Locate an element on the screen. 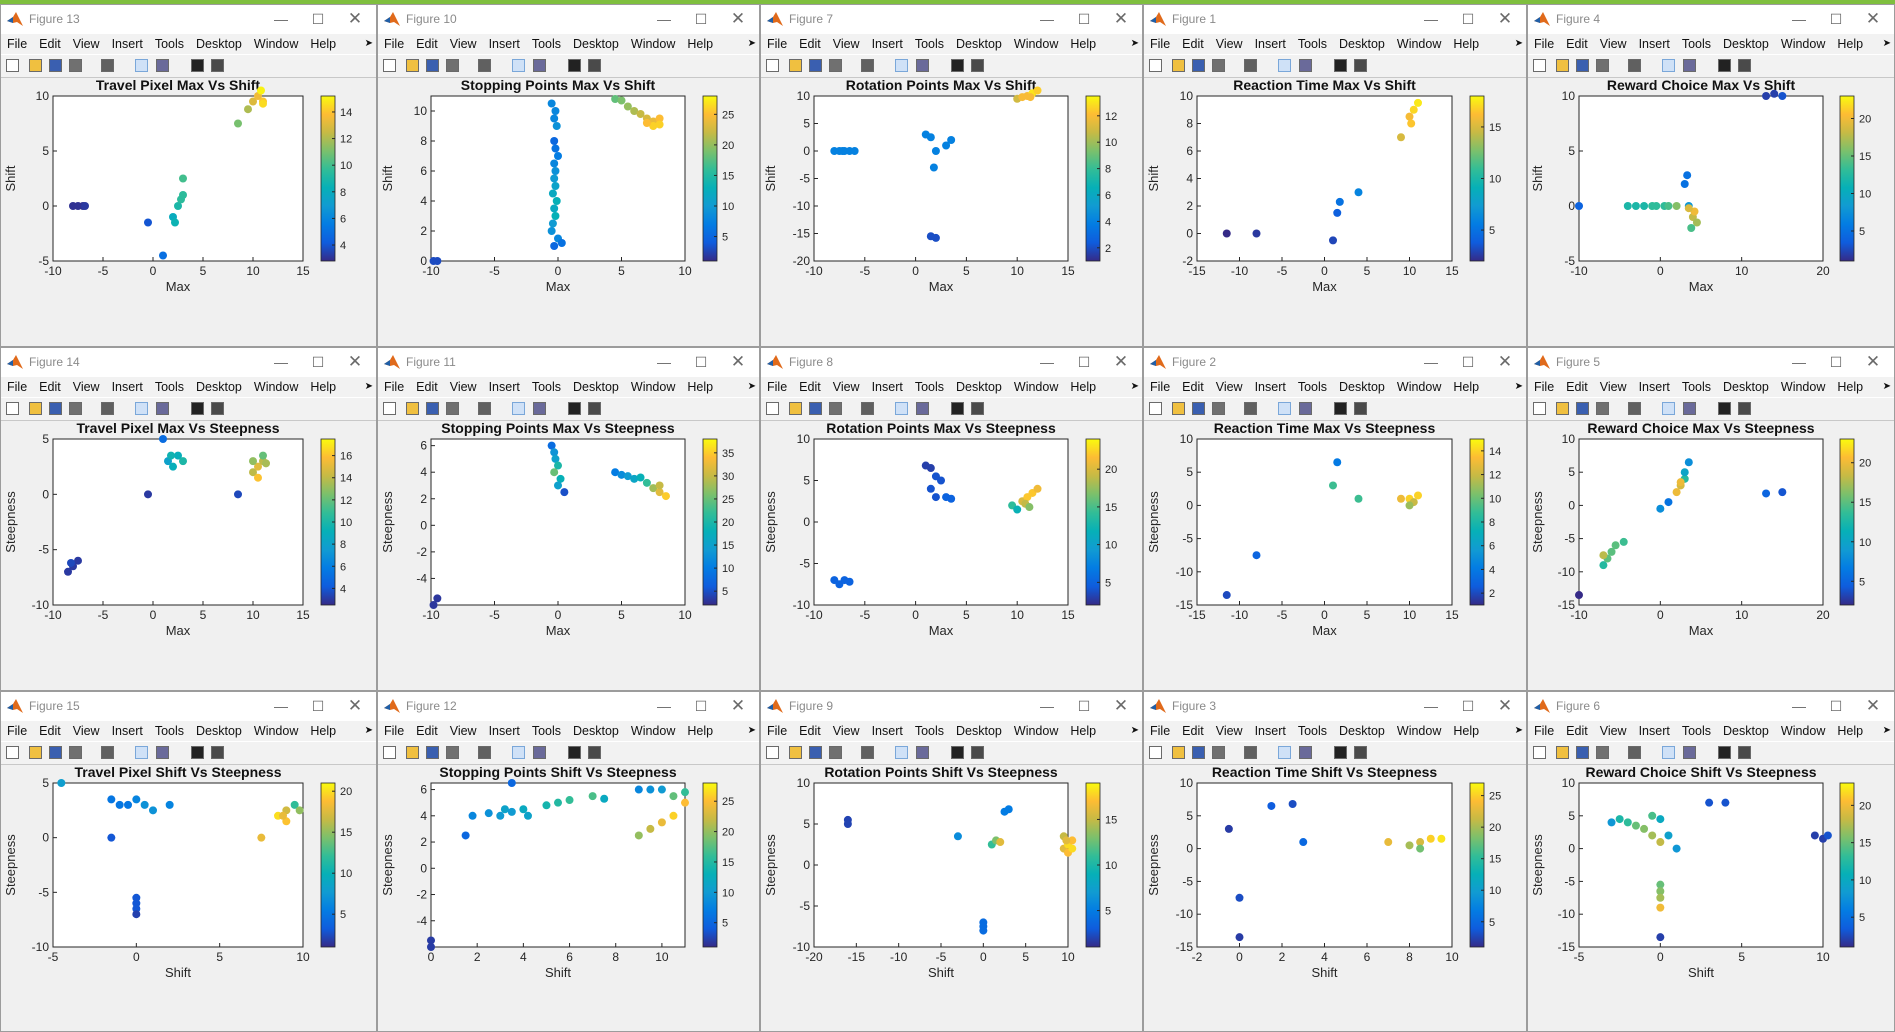 Image resolution: width=1895 pixels, height=1032 pixels. window-title-bar: Figure 11 — ☐ ✕ is located at coordinates (568, 362).